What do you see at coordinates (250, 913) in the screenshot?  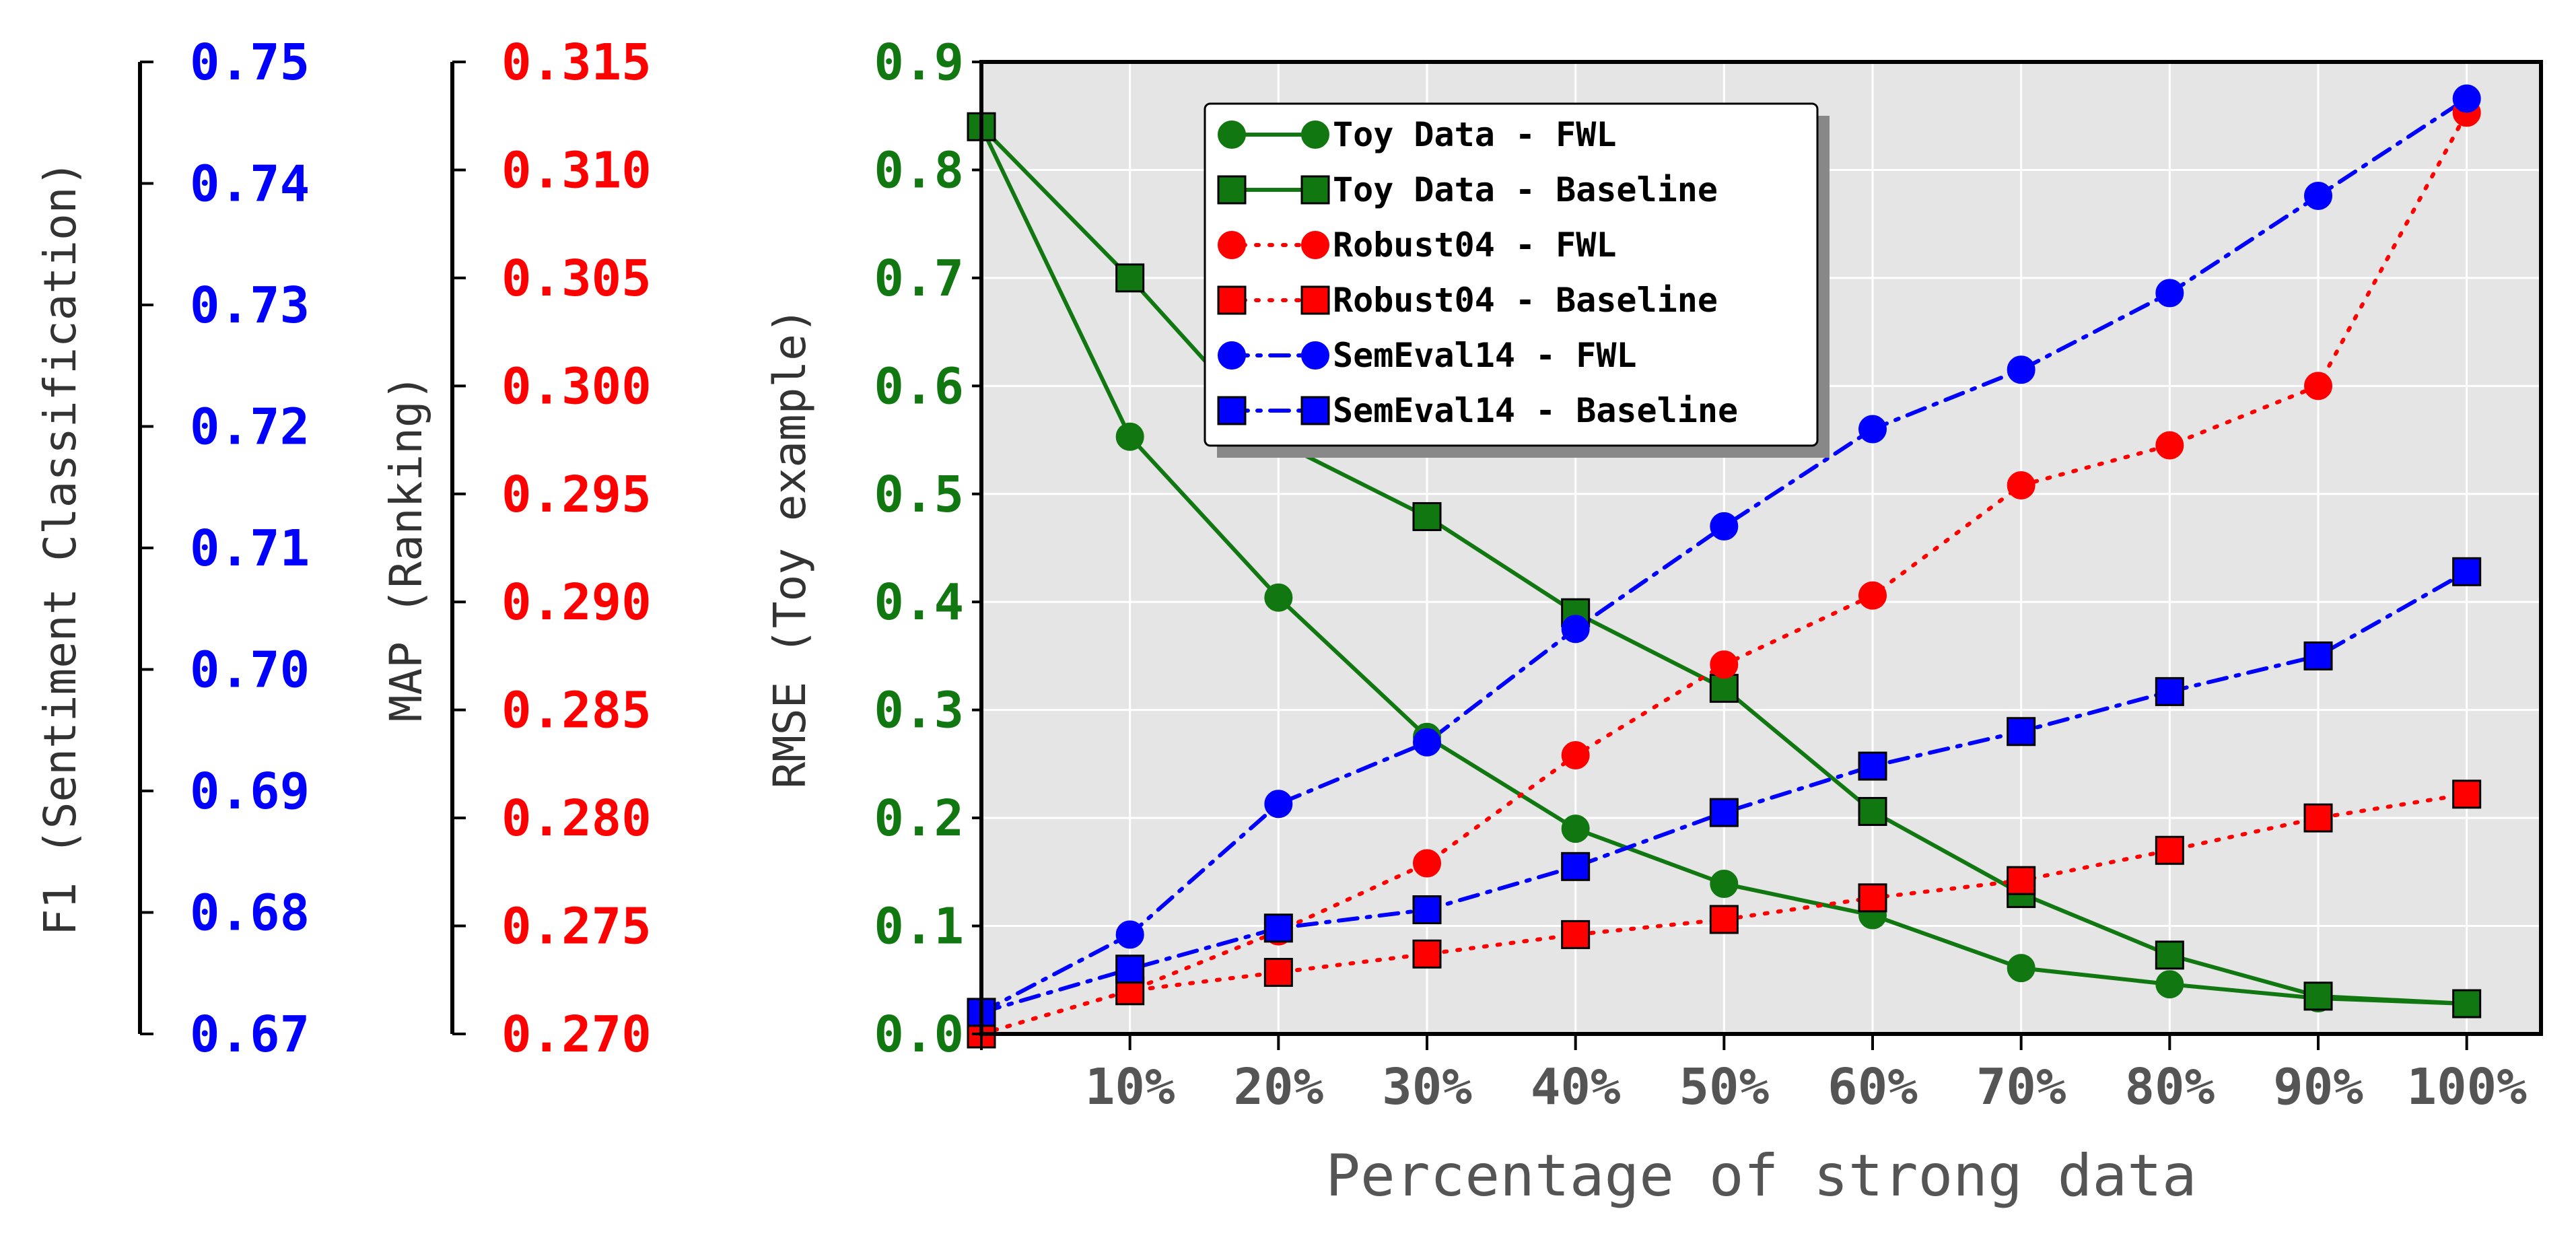 I see `f1-tick-label: 0.68` at bounding box center [250, 913].